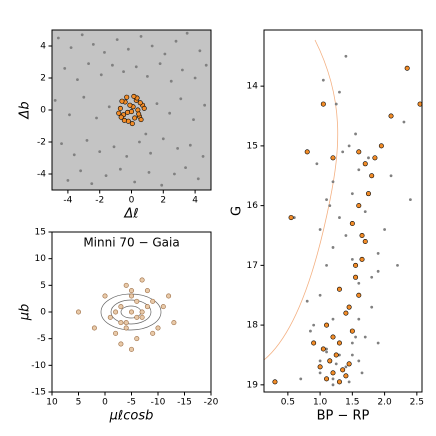 The image size is (436, 436). I want to click on x-tick-label: -10, so click(158, 403).